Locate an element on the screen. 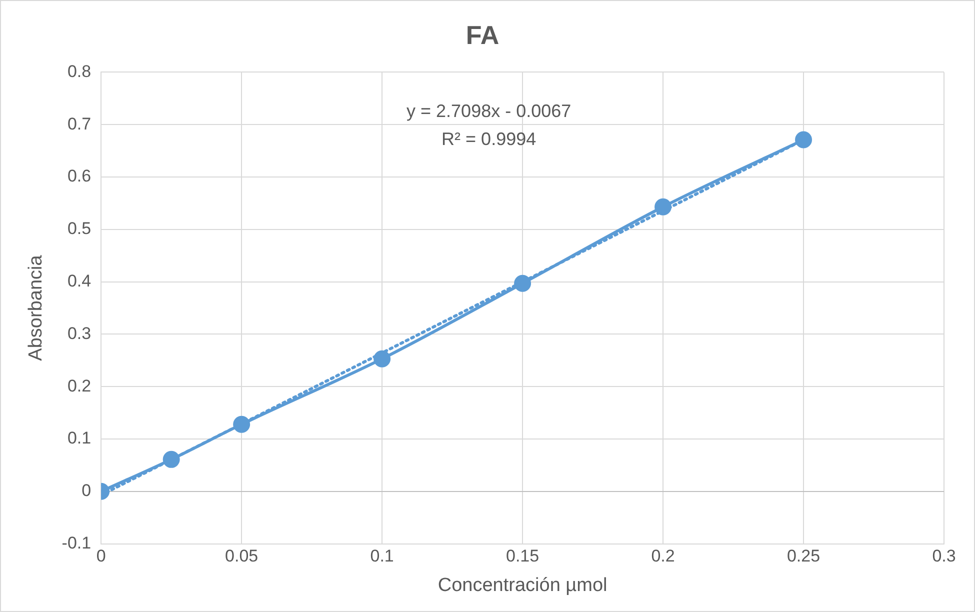 The image size is (975, 612). annotation: R² = 0.9994 is located at coordinates (489, 139).